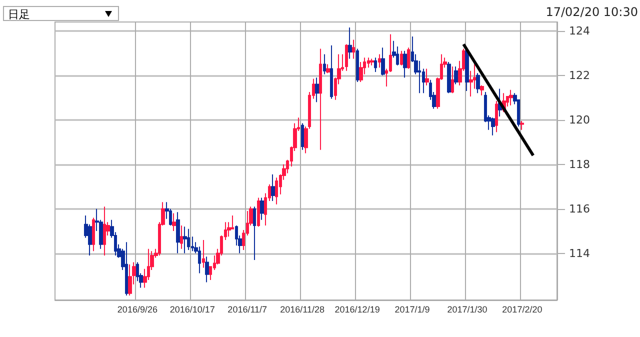 This screenshot has width=640, height=337. What do you see at coordinates (248, 309) in the screenshot?
I see `x-tick-label: 2016/11/7` at bounding box center [248, 309].